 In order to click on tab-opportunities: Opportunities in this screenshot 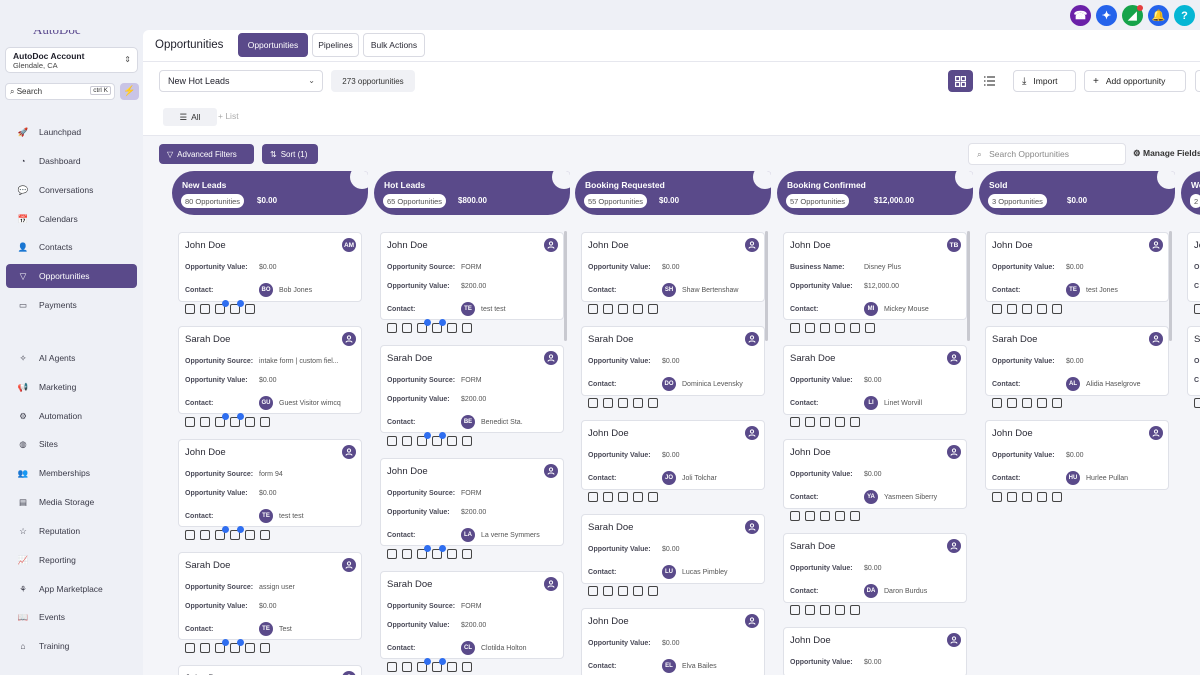, I will do `click(273, 45)`.